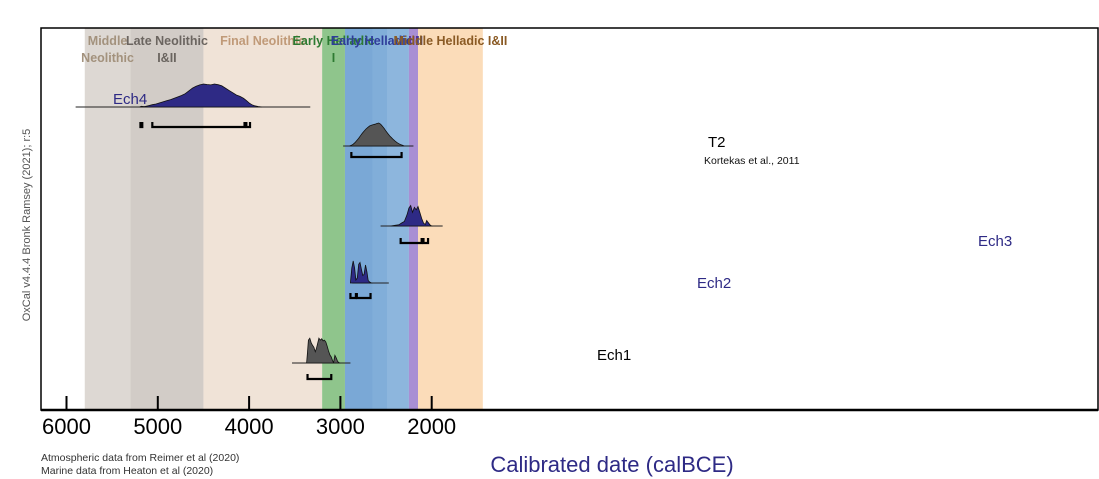 The width and height of the screenshot is (1099, 479). Describe the element at coordinates (431, 426) in the screenshot. I see `x-tick-label: 2000` at that location.